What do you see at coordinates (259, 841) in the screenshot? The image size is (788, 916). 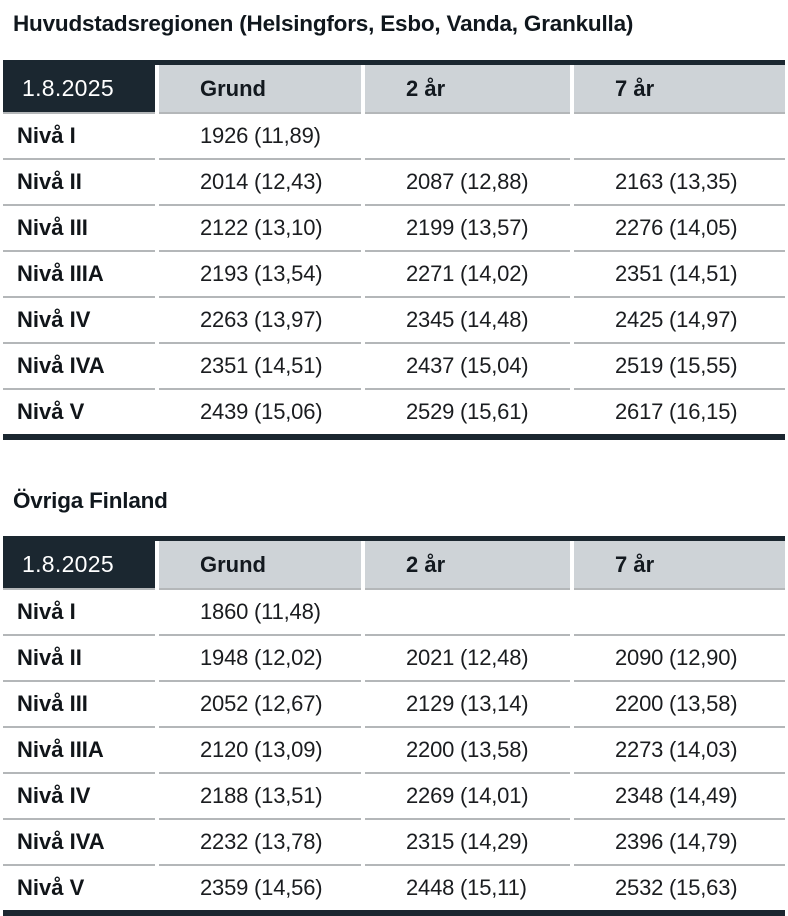 I see `value-cell: 2232 (13,78)` at bounding box center [259, 841].